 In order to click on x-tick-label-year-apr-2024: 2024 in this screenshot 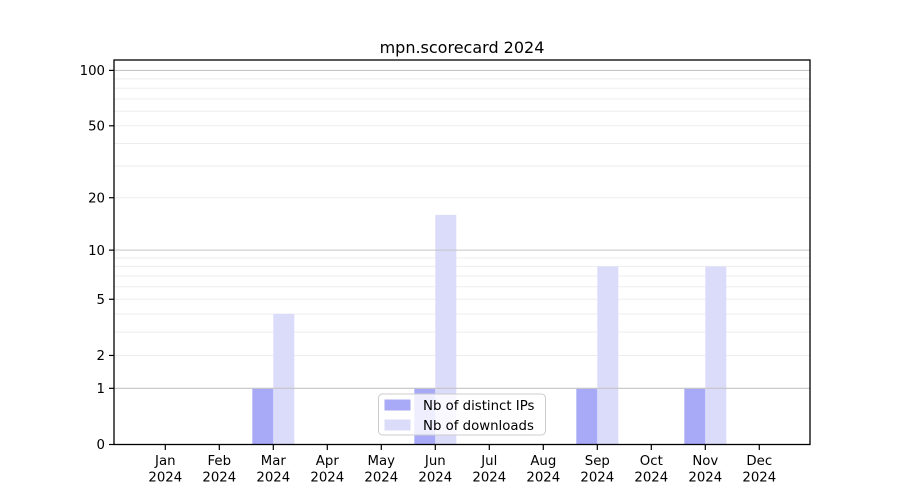, I will do `click(327, 478)`.